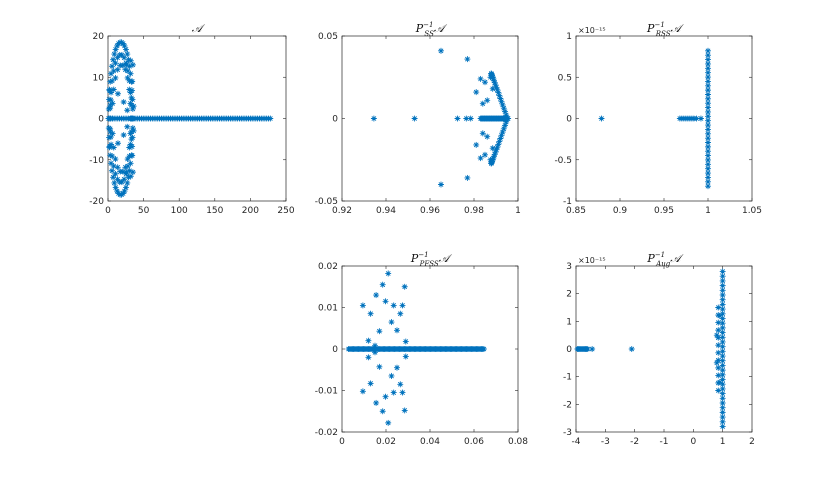  Describe the element at coordinates (665, 29) in the screenshot. I see `subplot-title: P−1 RSS𝒜` at that location.